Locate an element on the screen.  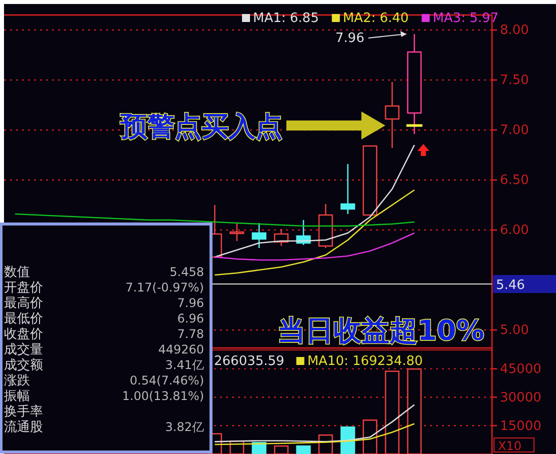
text: 流通股 3.82亿 is located at coordinates (104, 427).